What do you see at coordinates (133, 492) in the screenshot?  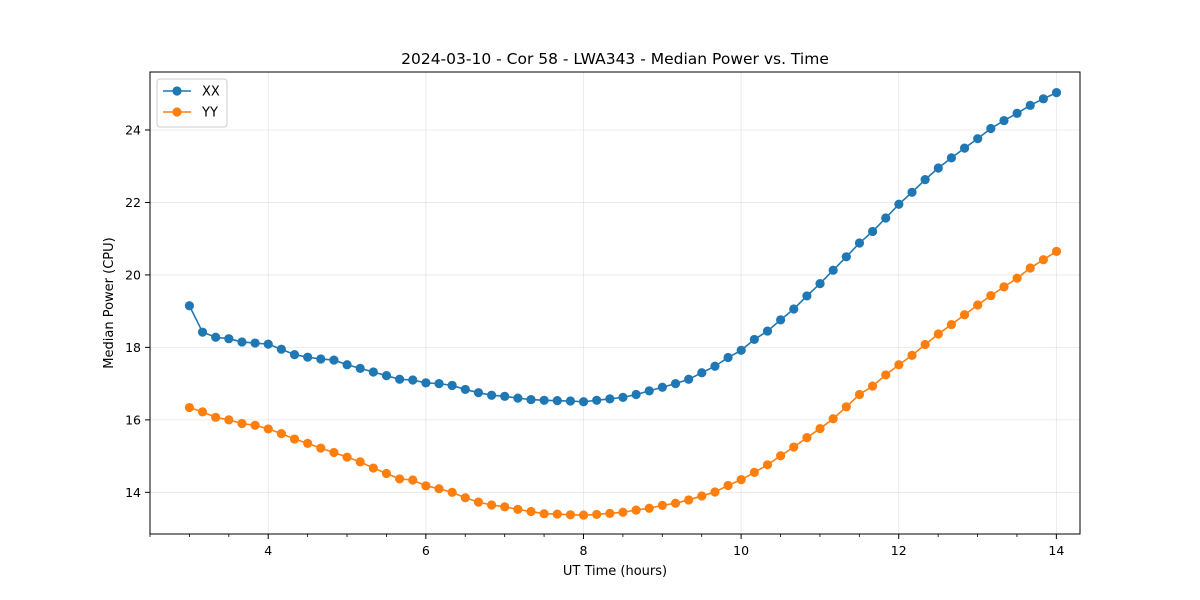 I see `y-tick-label: 14` at bounding box center [133, 492].